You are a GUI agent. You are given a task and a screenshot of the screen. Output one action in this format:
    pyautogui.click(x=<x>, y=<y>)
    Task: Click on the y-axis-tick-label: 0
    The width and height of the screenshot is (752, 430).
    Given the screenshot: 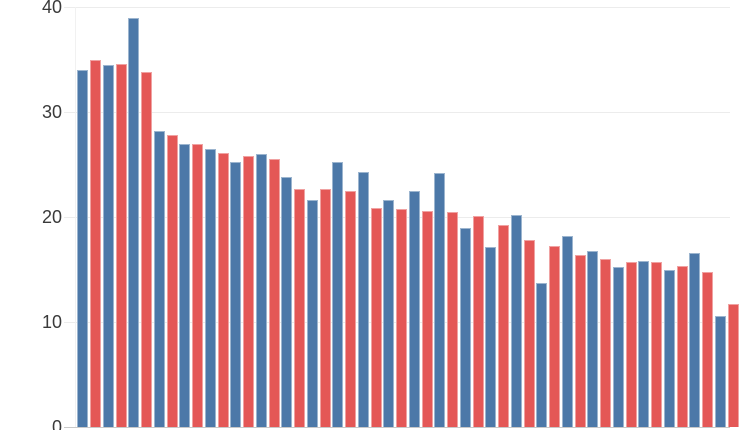 What is the action you would take?
    pyautogui.click(x=56, y=423)
    